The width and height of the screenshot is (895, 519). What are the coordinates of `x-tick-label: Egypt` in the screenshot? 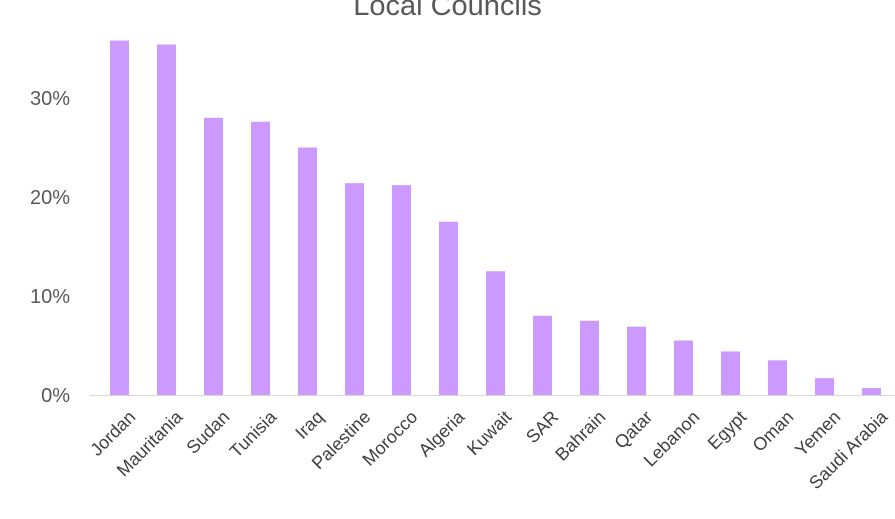 It's located at (727, 430).